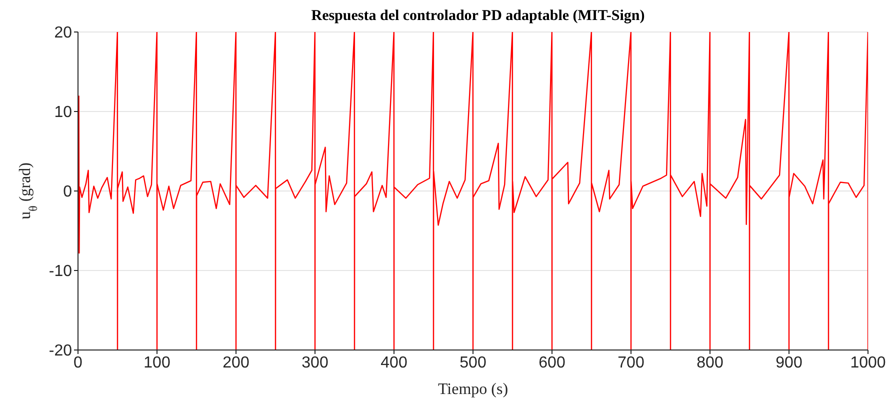 The image size is (896, 414). Describe the element at coordinates (473, 389) in the screenshot. I see `x-axis-title: Tiempo (s)` at that location.